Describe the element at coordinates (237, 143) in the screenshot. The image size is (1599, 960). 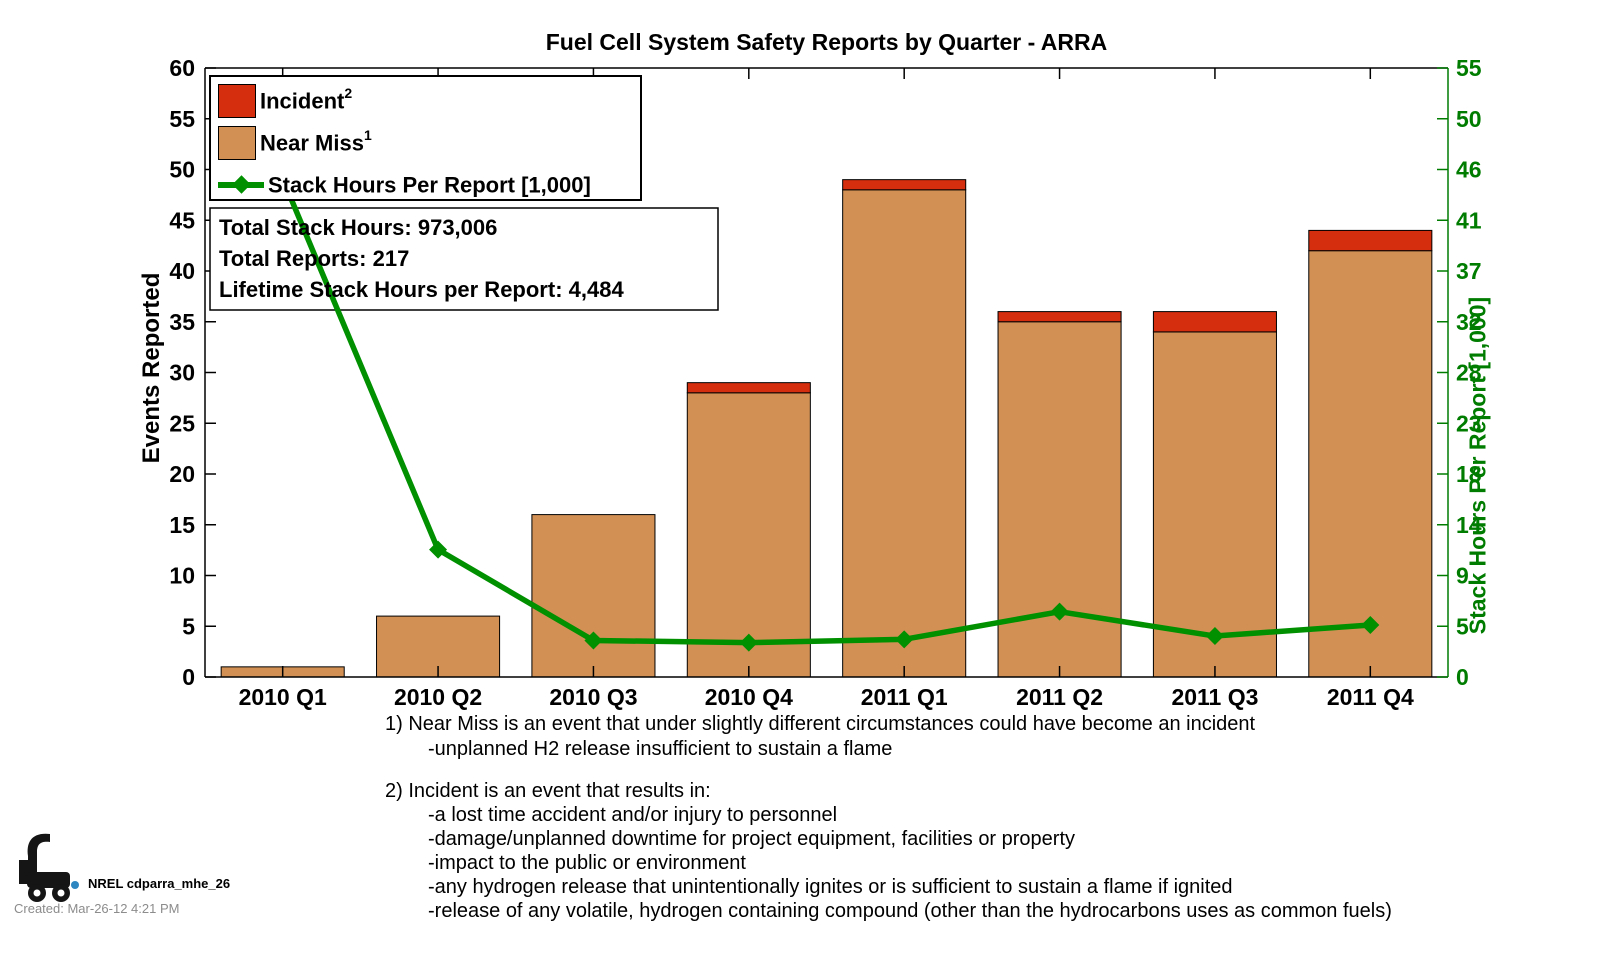
I see `near-miss-swatch` at that location.